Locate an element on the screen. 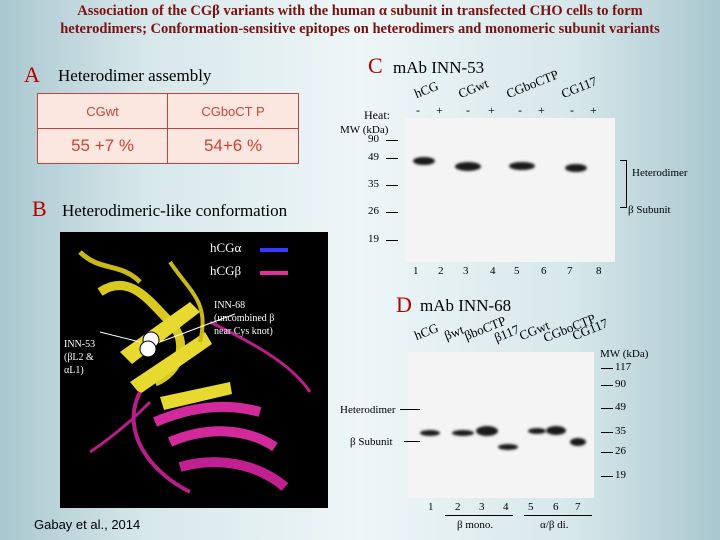 The image size is (720, 540). panel-d-letter: D is located at coordinates (404, 304).